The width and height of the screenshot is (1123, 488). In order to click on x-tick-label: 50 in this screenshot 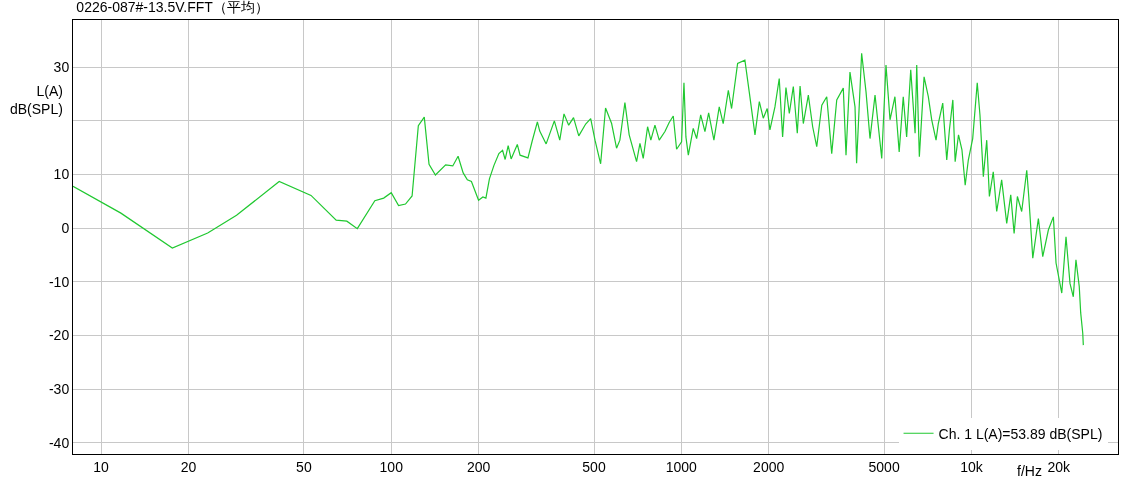, I will do `click(304, 466)`.